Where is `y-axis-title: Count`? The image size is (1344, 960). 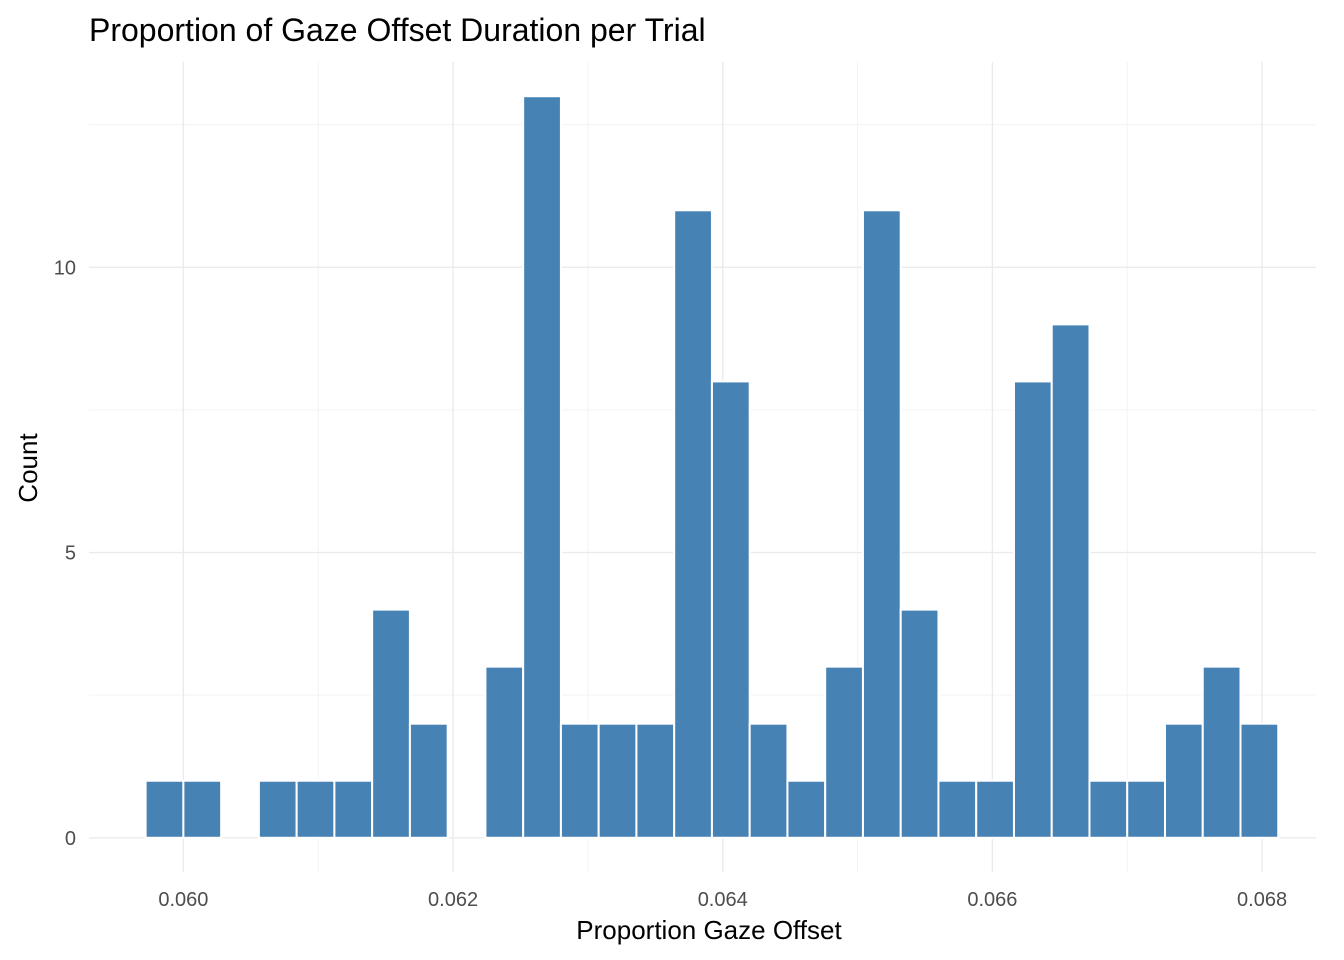 y-axis-title: Count is located at coordinates (28, 468).